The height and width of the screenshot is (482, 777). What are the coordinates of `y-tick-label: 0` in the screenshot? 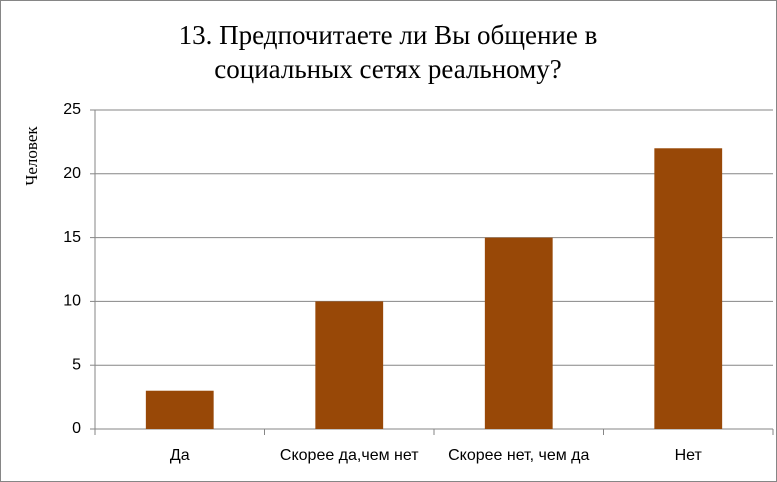 It's located at (76, 428).